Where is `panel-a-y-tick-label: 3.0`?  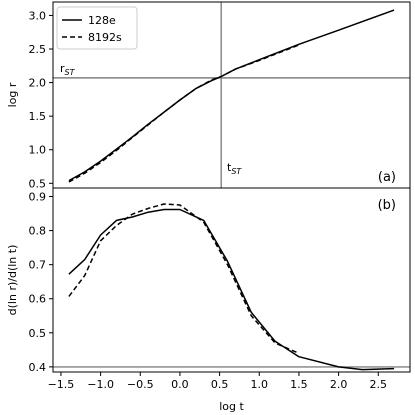
panel-a-y-tick-label: 3.0 is located at coordinates (38, 15).